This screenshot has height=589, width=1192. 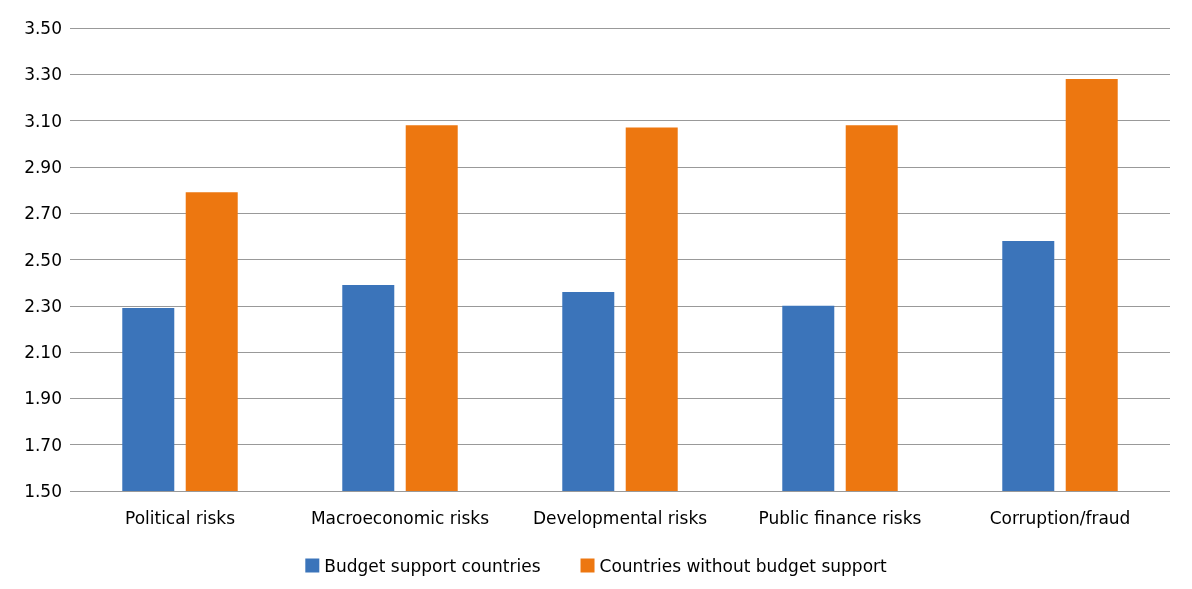 What do you see at coordinates (840, 517) in the screenshot?
I see `x-tick-label: Public finance risks` at bounding box center [840, 517].